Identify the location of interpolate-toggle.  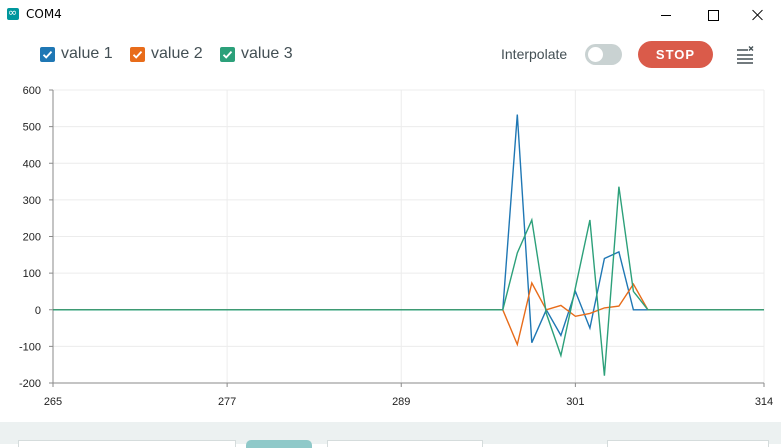
(603, 54).